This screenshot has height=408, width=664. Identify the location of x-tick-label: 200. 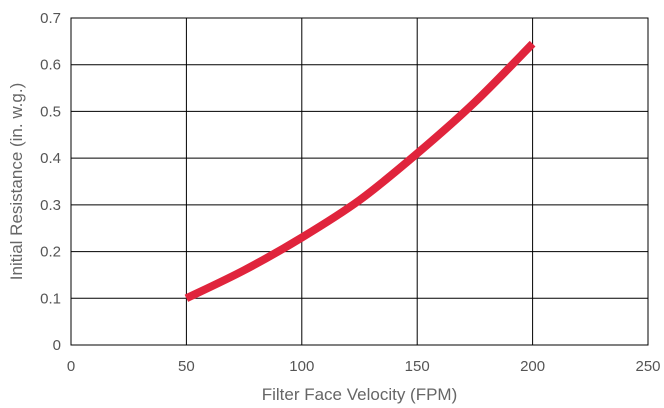
(532, 366).